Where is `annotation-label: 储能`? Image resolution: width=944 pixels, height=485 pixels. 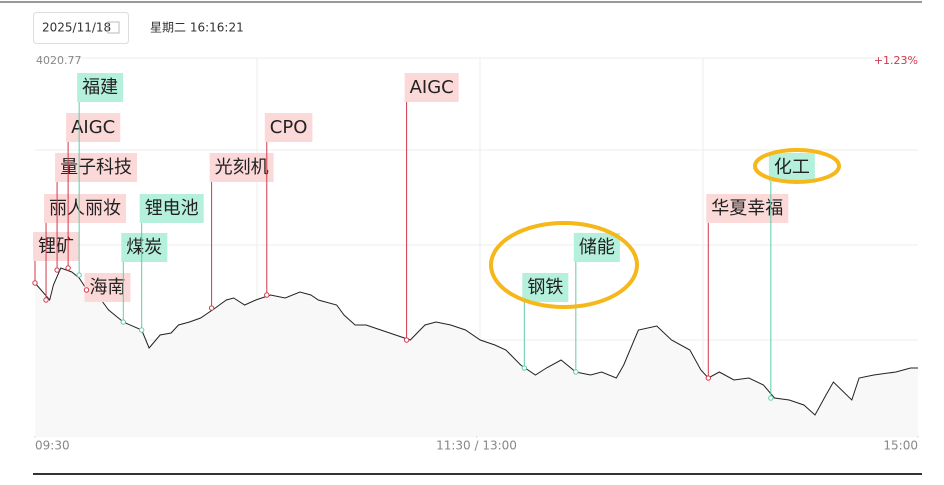 annotation-label: 储能 is located at coordinates (597, 247).